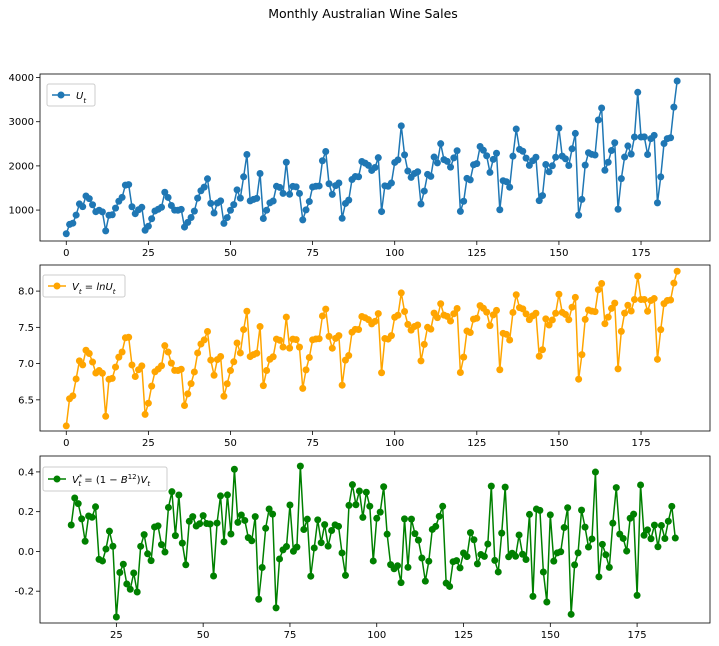 The width and height of the screenshot is (719, 646). What do you see at coordinates (27, 532) in the screenshot?
I see `y-ticks-seasonal-diff: -0.2 0.0 0.2 0.4` at bounding box center [27, 532].